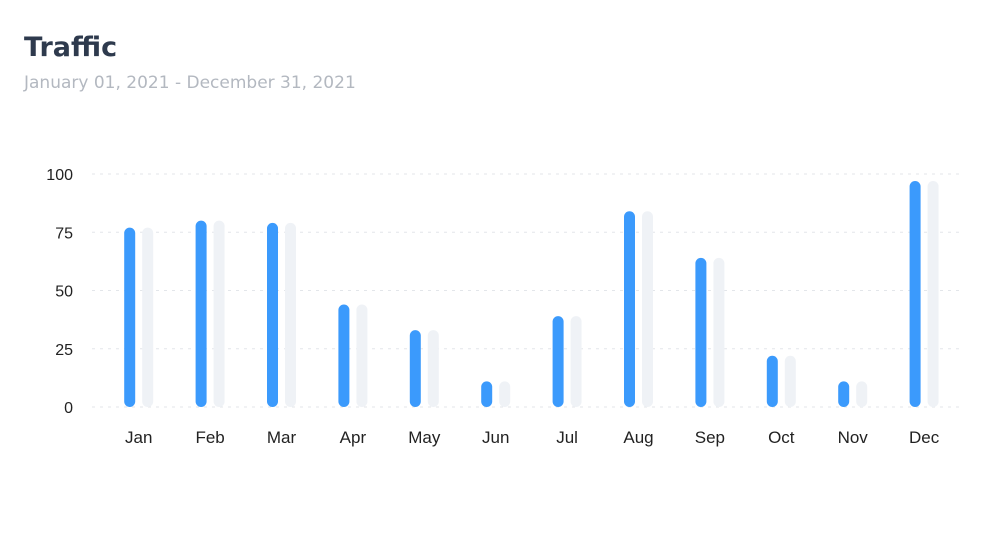 This screenshot has width=983, height=542. What do you see at coordinates (781, 437) in the screenshot?
I see `x-category-label-oct: Oct` at bounding box center [781, 437].